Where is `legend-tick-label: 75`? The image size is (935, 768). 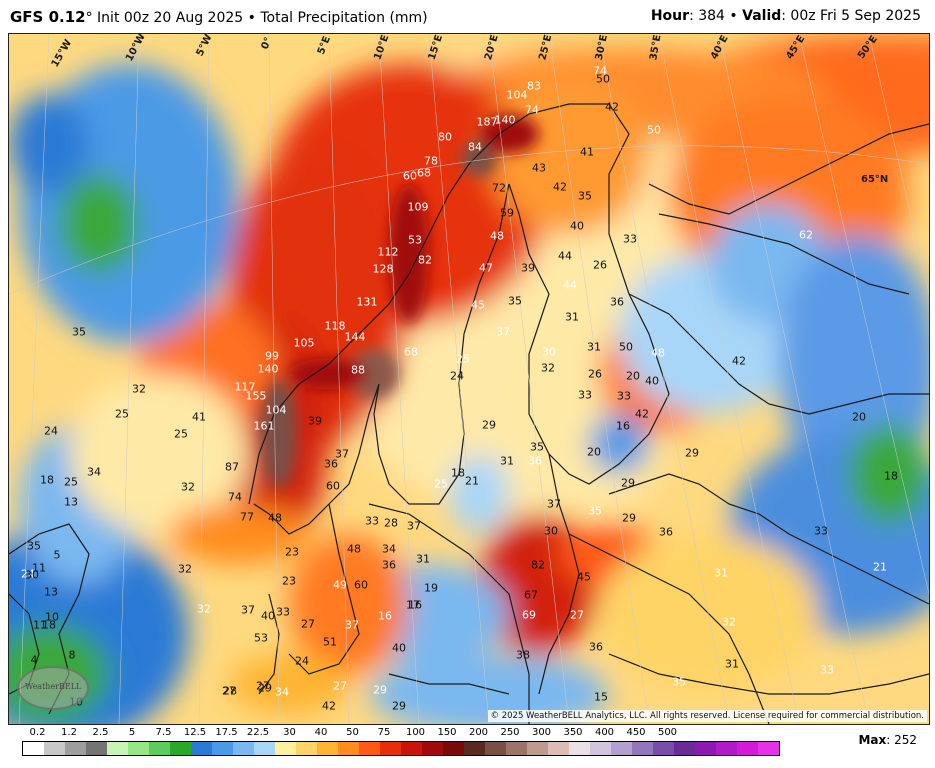
legend-tick-label: 75 is located at coordinates (384, 732).